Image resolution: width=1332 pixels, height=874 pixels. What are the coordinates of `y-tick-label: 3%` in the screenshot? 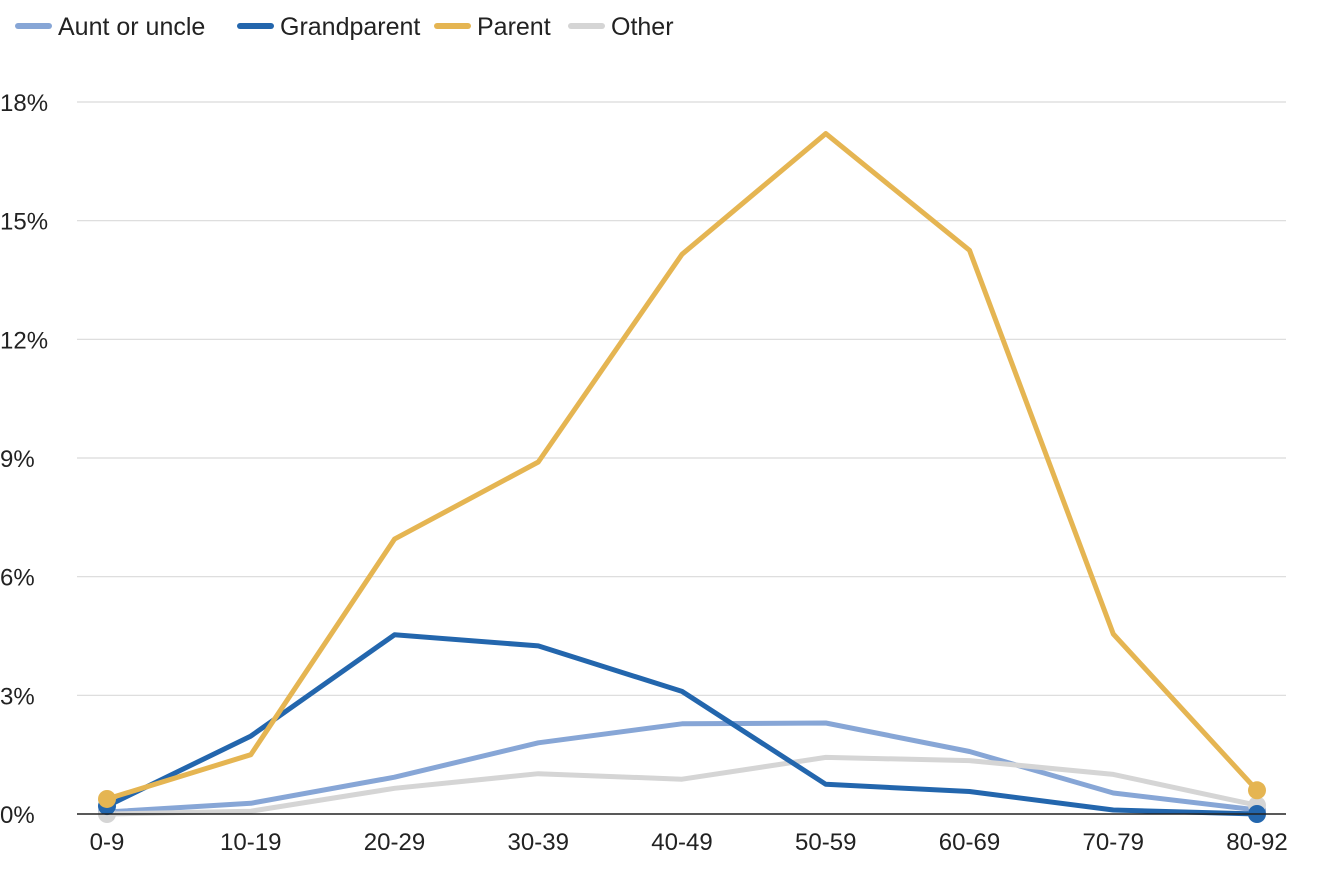 It's located at (17, 696).